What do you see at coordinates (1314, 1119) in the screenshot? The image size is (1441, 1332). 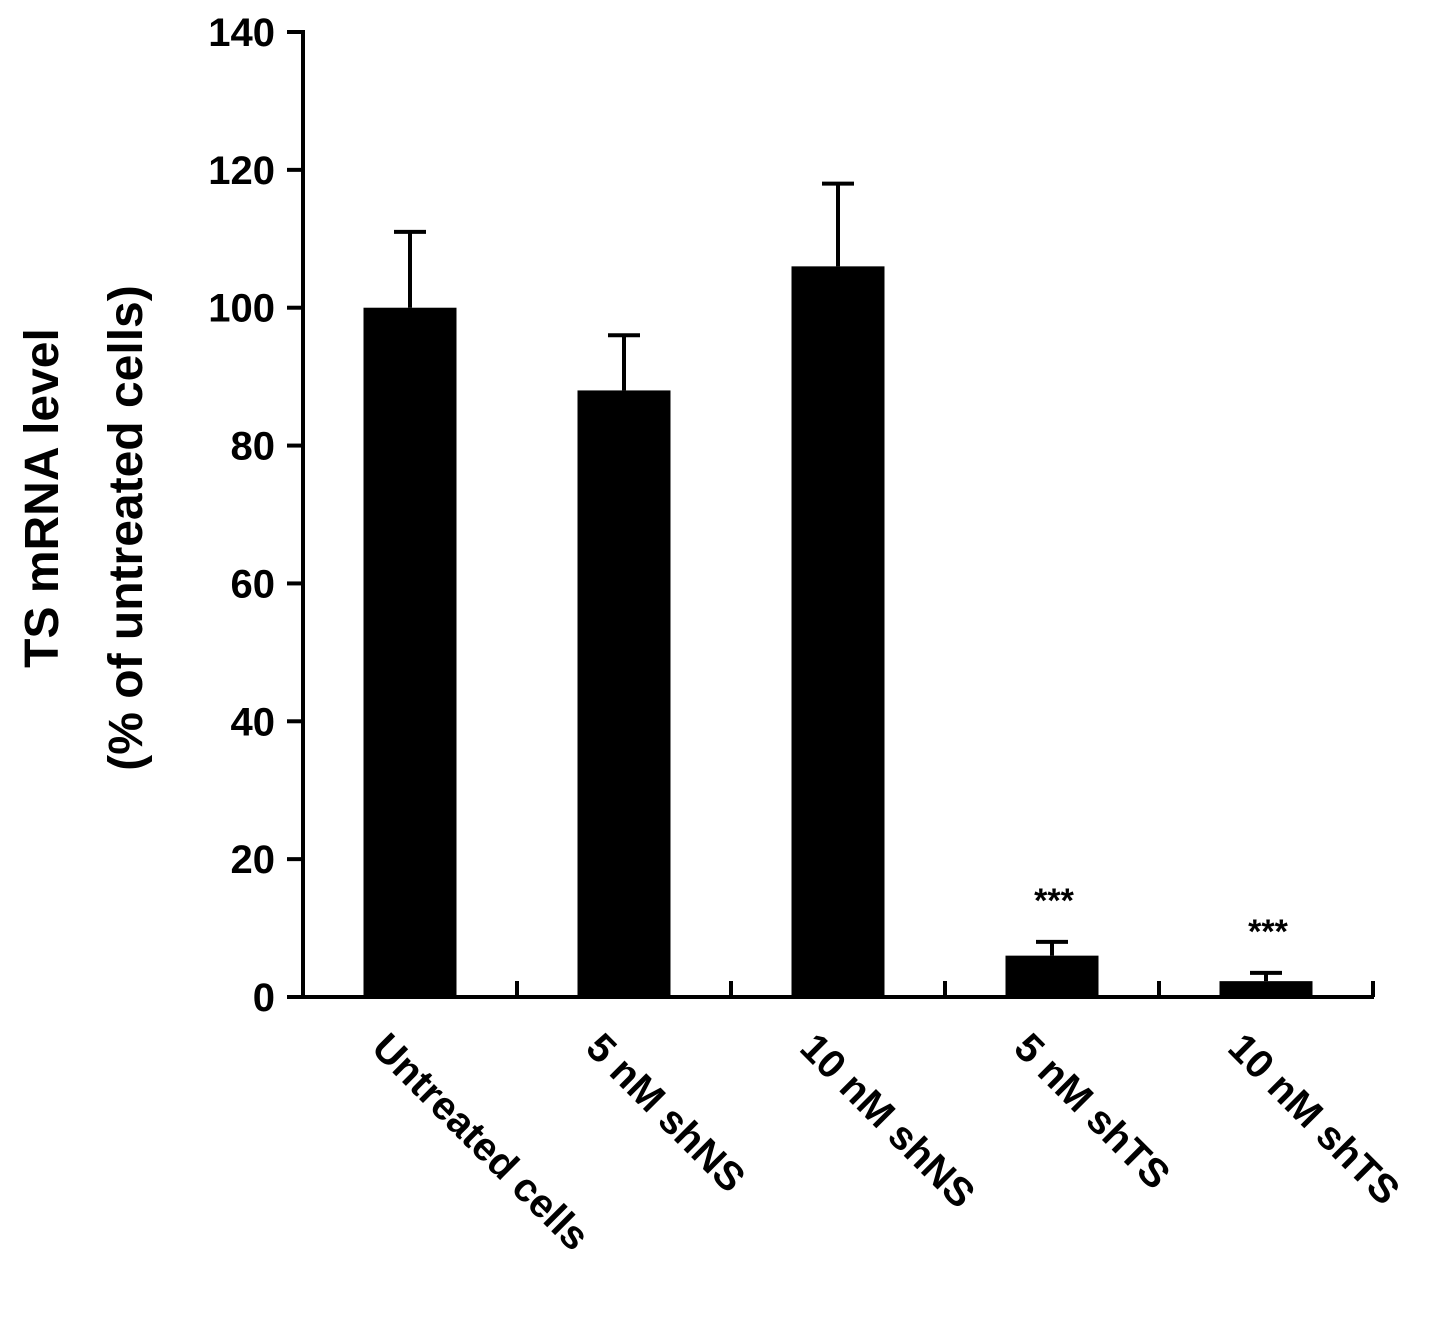 I see `x-tick-label: 10 nM shTS` at bounding box center [1314, 1119].